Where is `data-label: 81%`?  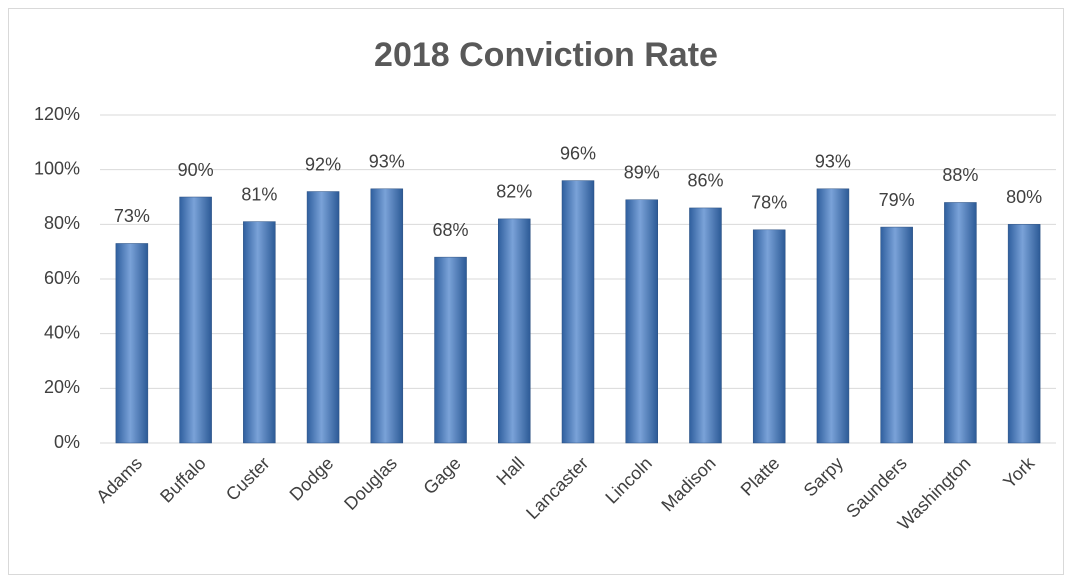
data-label: 81% is located at coordinates (259, 194).